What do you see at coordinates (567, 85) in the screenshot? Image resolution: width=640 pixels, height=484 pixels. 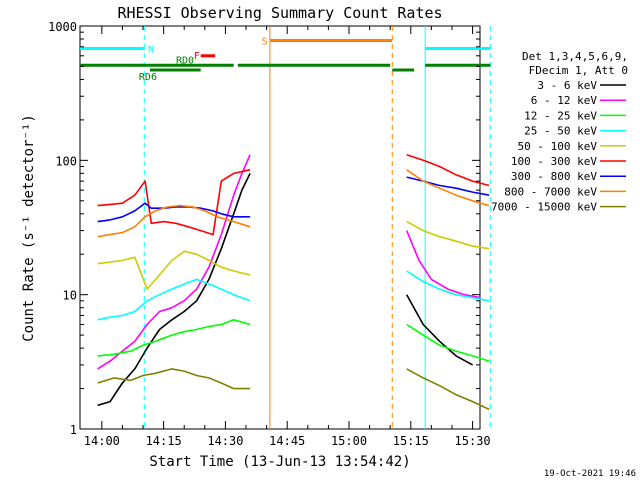 I see `legend-label: 3 - 6 keV` at bounding box center [567, 85].